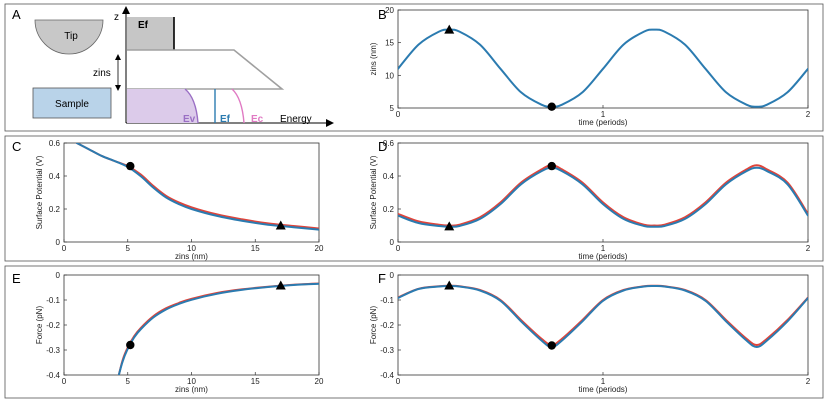 The height and width of the screenshot is (403, 830). I want to click on y-tick-label-b: 15, so click(389, 43).